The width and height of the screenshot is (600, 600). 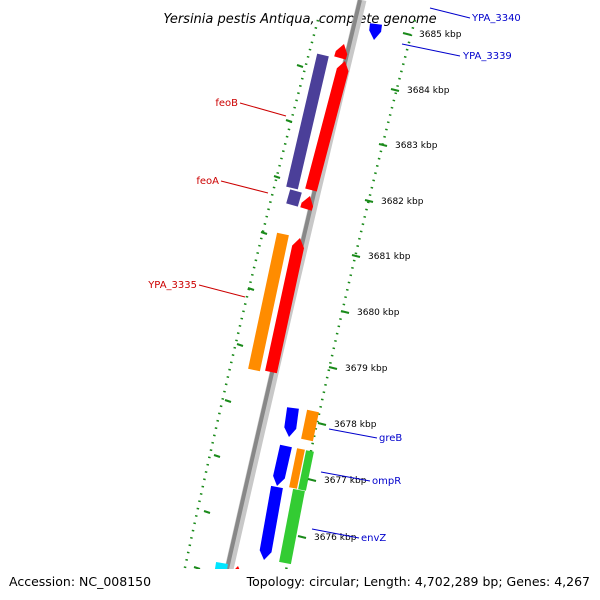 I want to click on tick-label: 3677 kbp, so click(x=345, y=481).